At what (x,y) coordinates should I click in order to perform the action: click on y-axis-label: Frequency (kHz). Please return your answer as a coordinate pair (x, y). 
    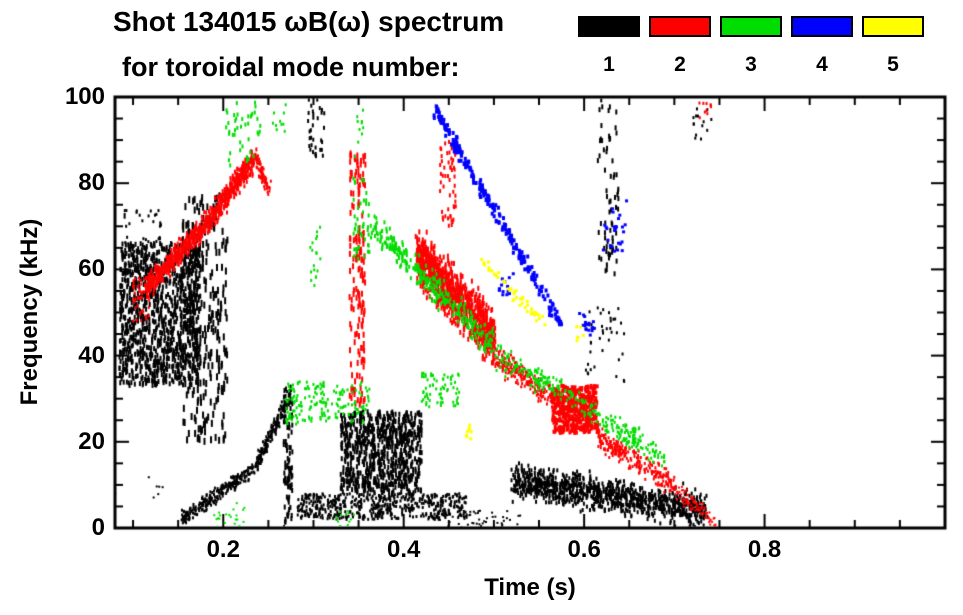
    Looking at the image, I should click on (29, 312).